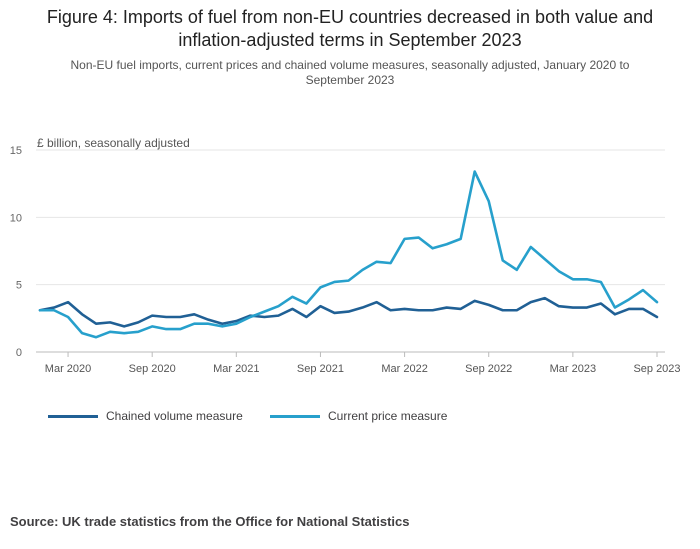 The width and height of the screenshot is (700, 549). Describe the element at coordinates (656, 369) in the screenshot. I see `x-tick-label: Sep 2023` at that location.